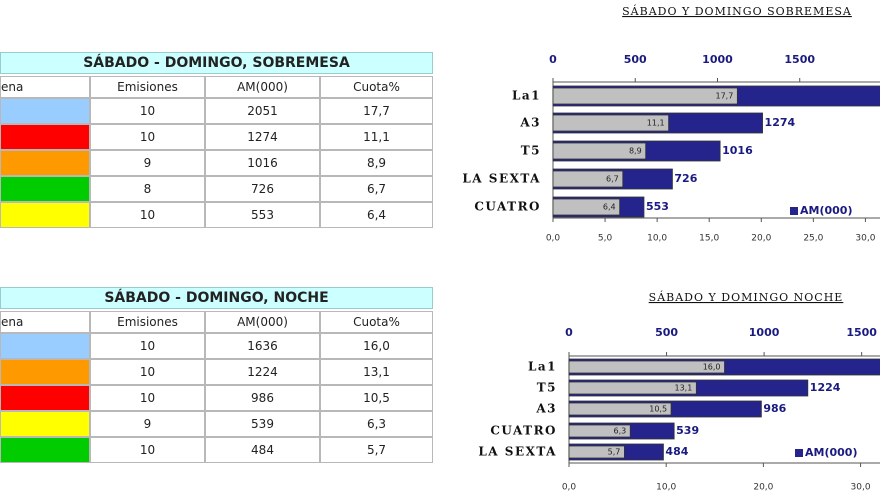 This screenshot has width=880, height=495. I want to click on bar-label: 1274, so click(780, 122).